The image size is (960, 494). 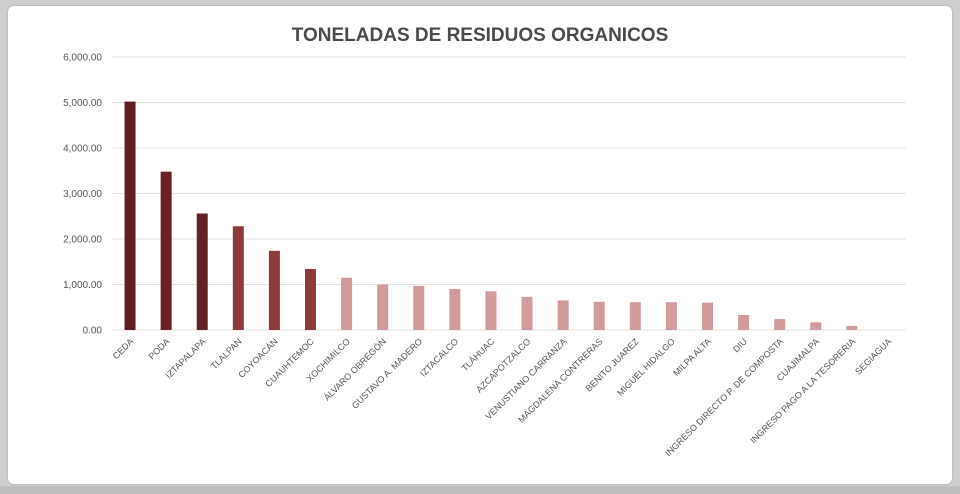 What do you see at coordinates (480, 490) in the screenshot?
I see `bottom-scroll-area` at bounding box center [480, 490].